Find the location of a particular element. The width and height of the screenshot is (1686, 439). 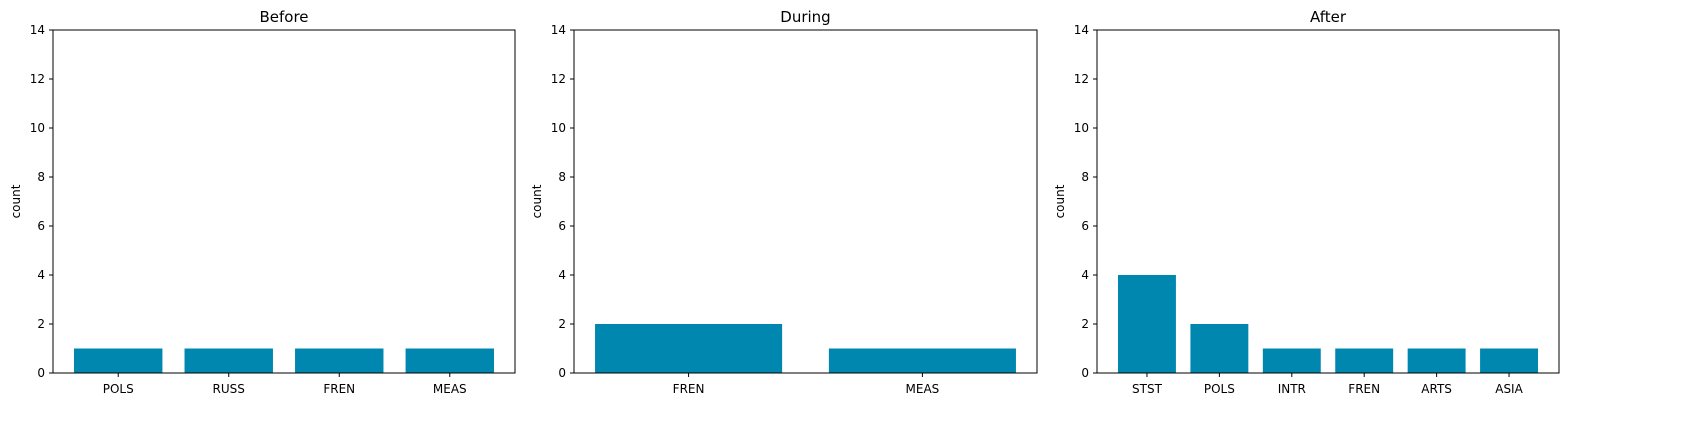

chart-title: During is located at coordinates (805, 17).